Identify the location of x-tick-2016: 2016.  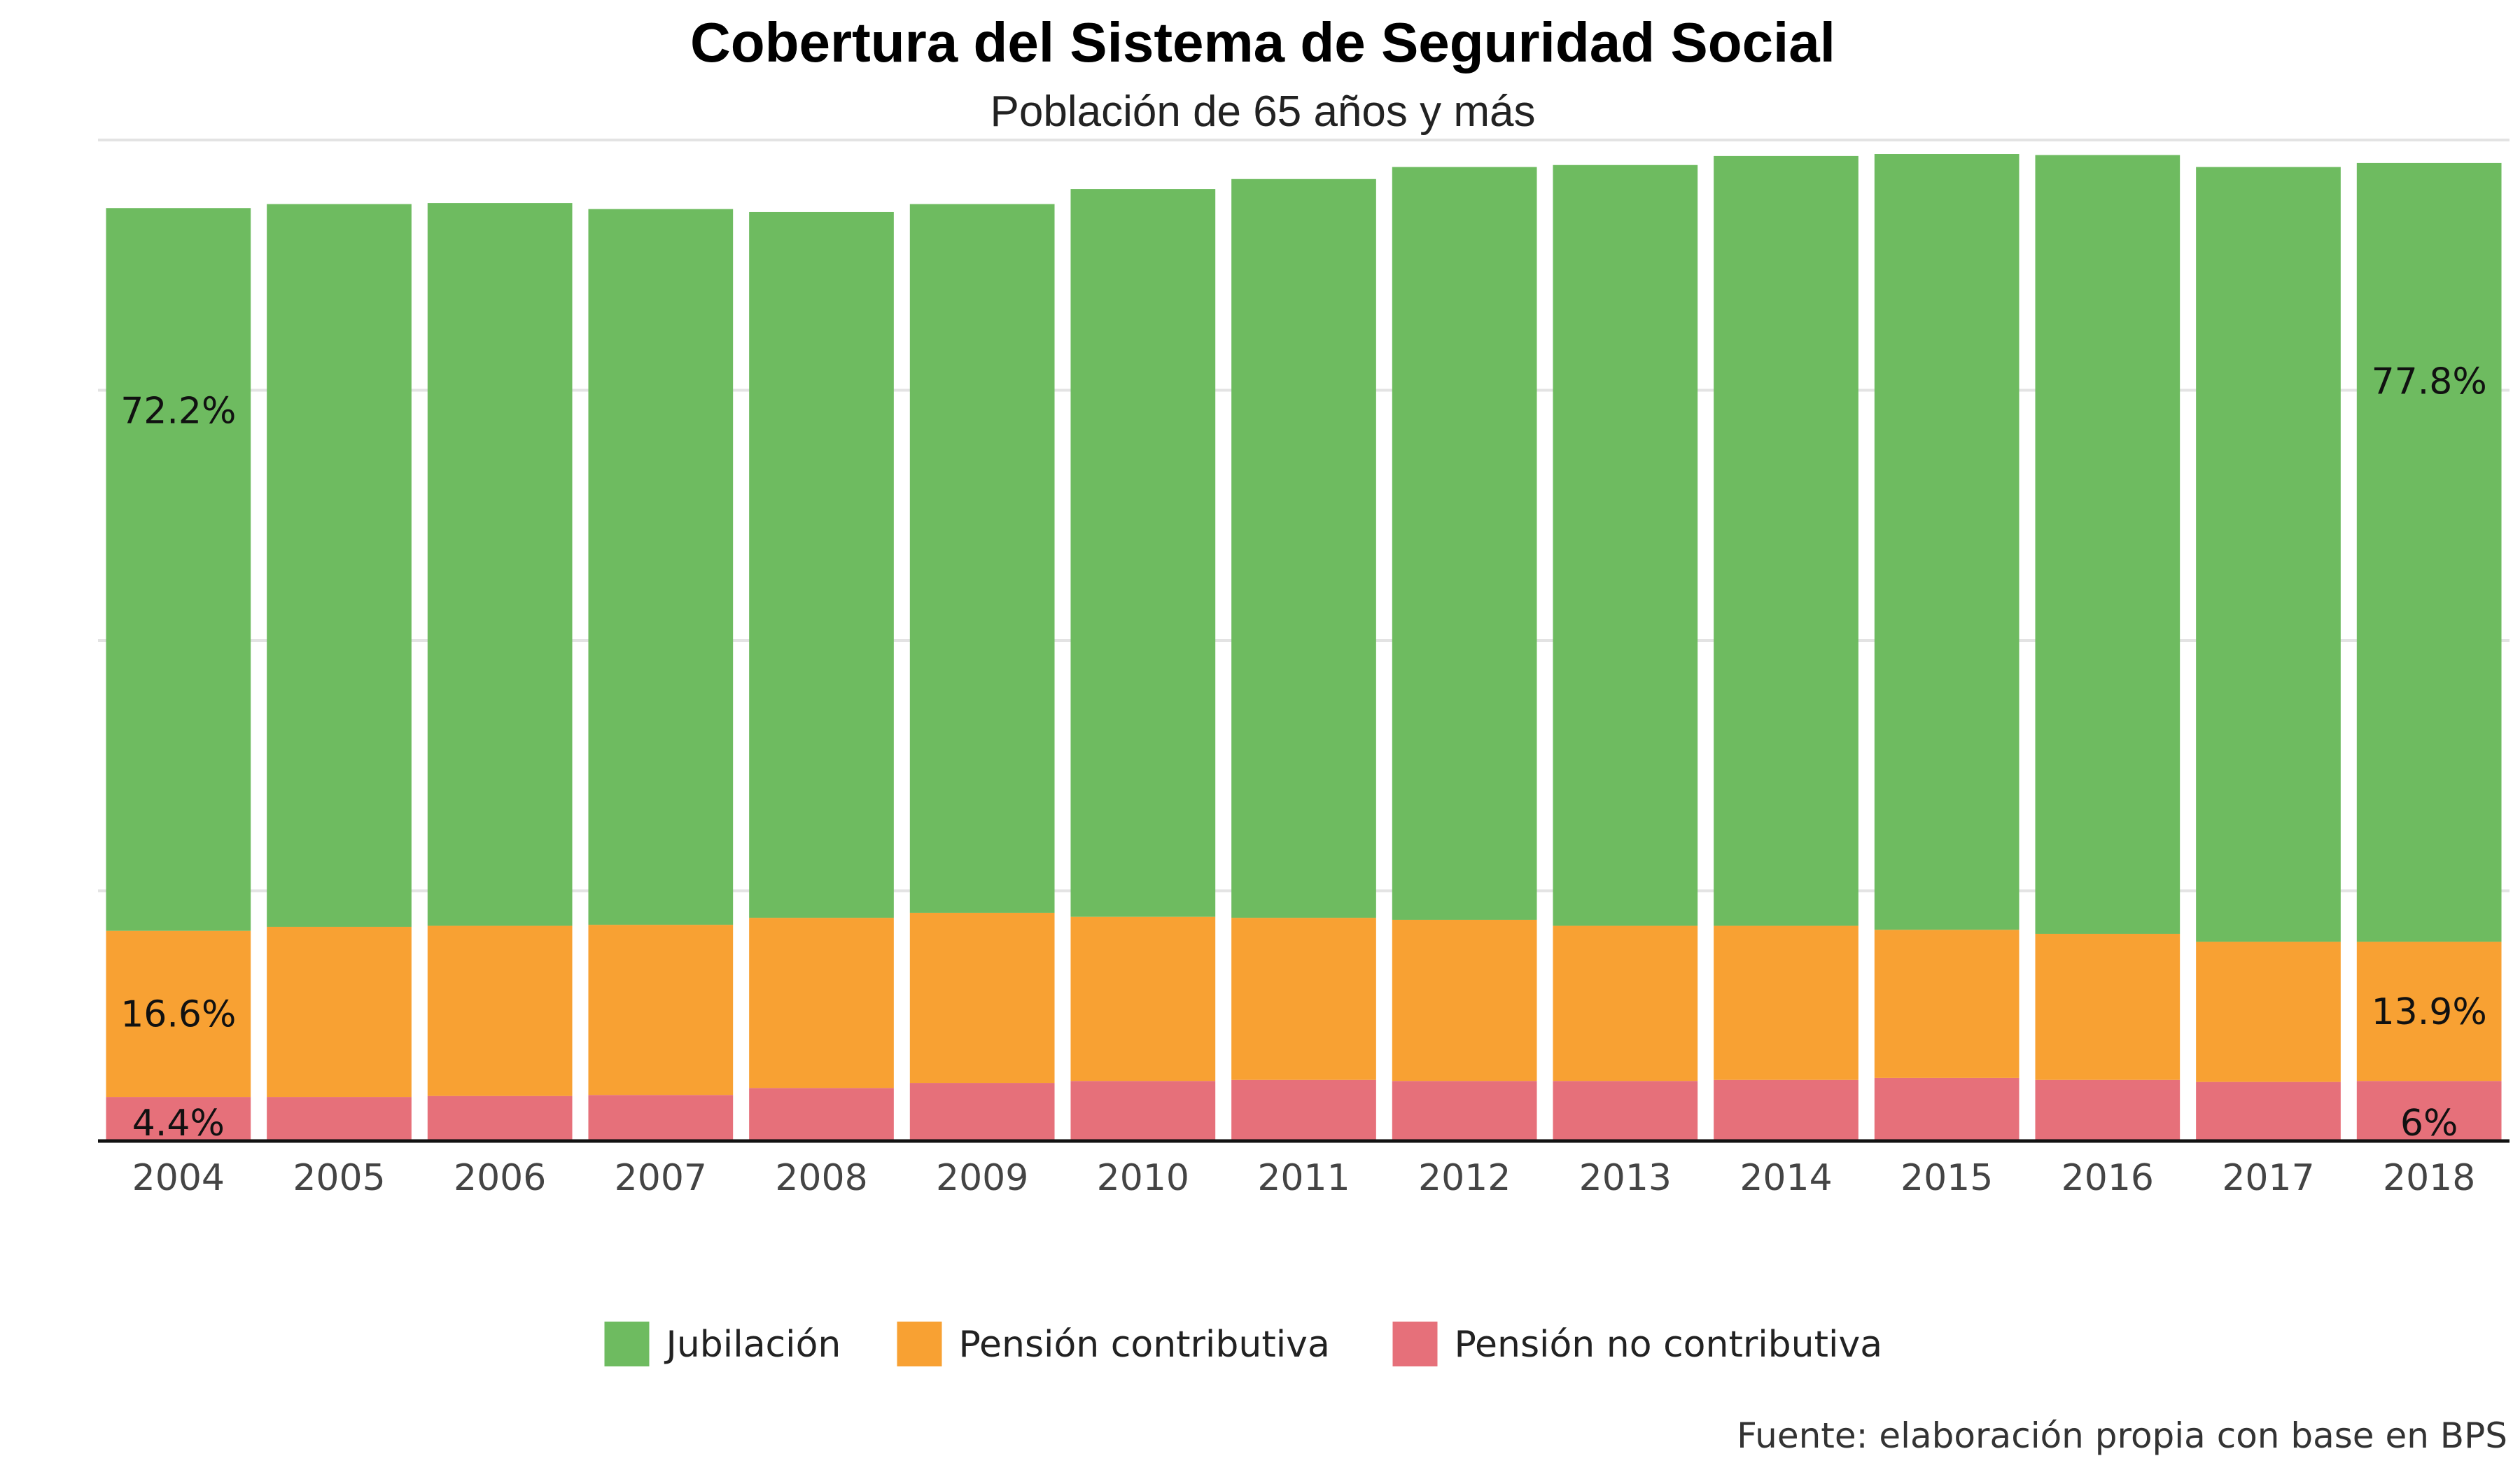
(2108, 1178).